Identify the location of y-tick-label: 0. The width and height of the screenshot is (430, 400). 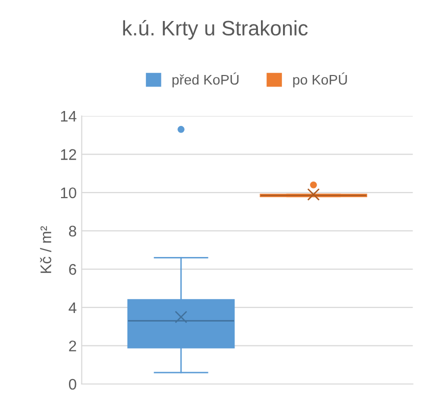
(72, 384).